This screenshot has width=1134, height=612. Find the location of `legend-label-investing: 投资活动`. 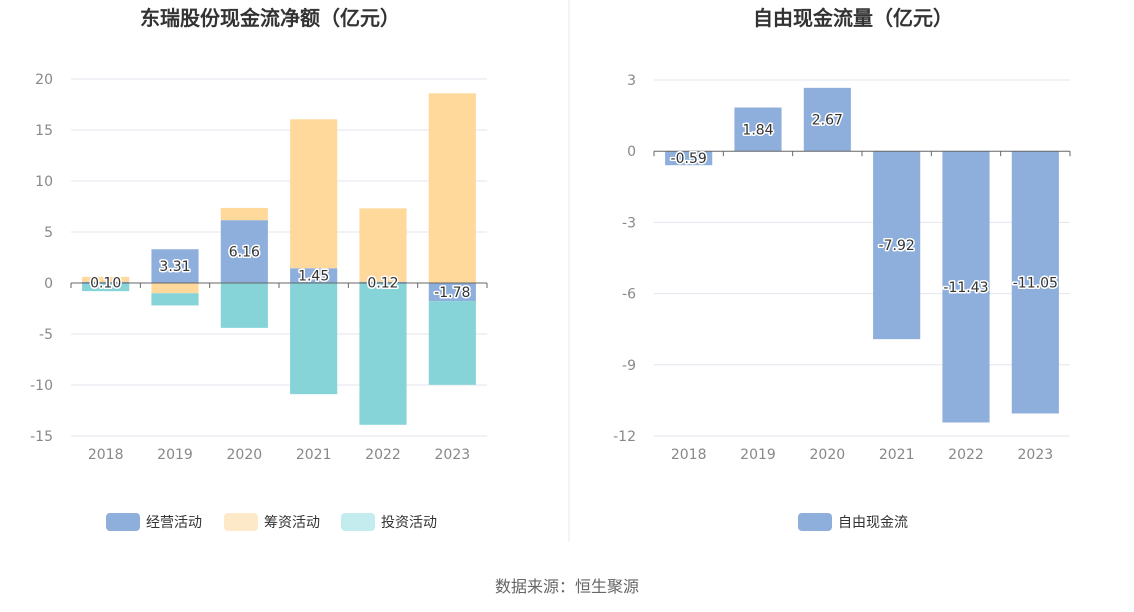

legend-label-investing: 投资活动 is located at coordinates (409, 523).